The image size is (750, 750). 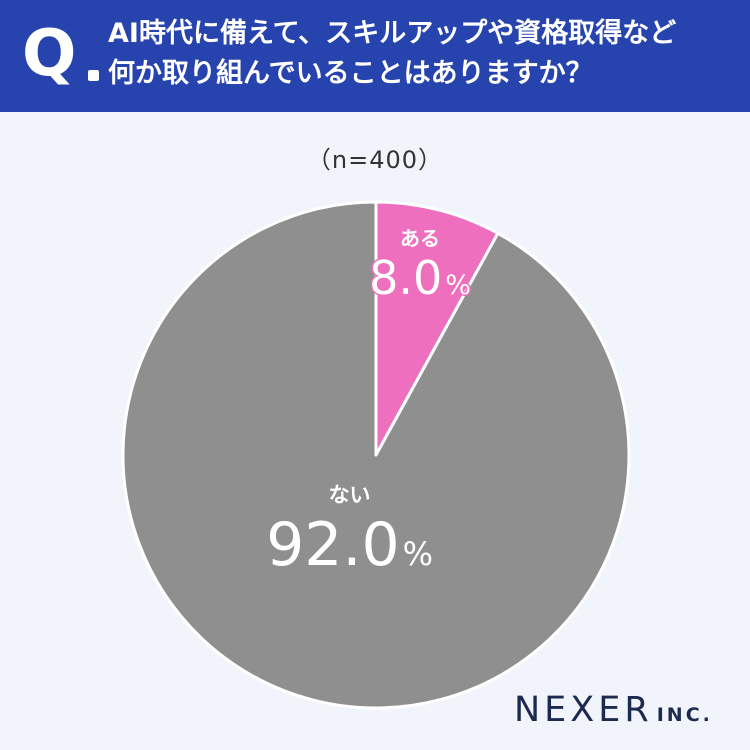 What do you see at coordinates (583, 710) in the screenshot?
I see `logo-main: NEXER` at bounding box center [583, 710].